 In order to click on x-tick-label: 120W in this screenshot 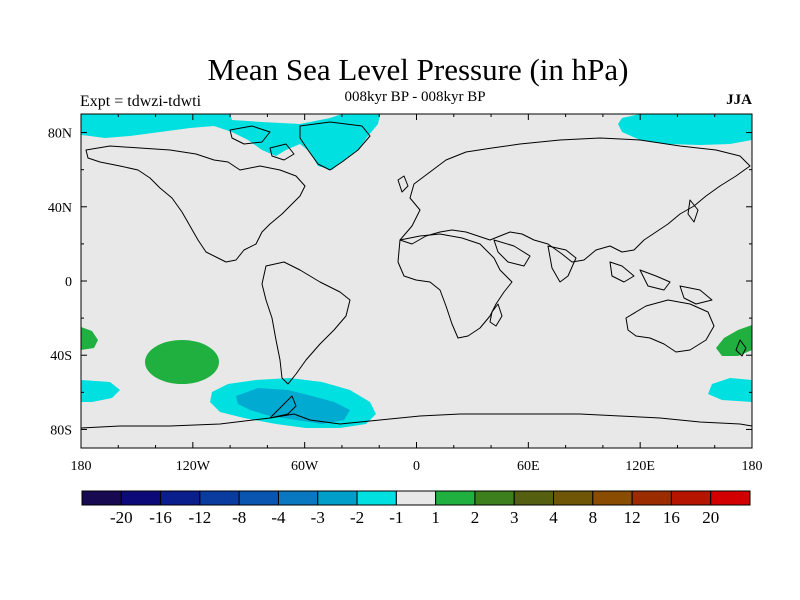, I will do `click(193, 466)`.